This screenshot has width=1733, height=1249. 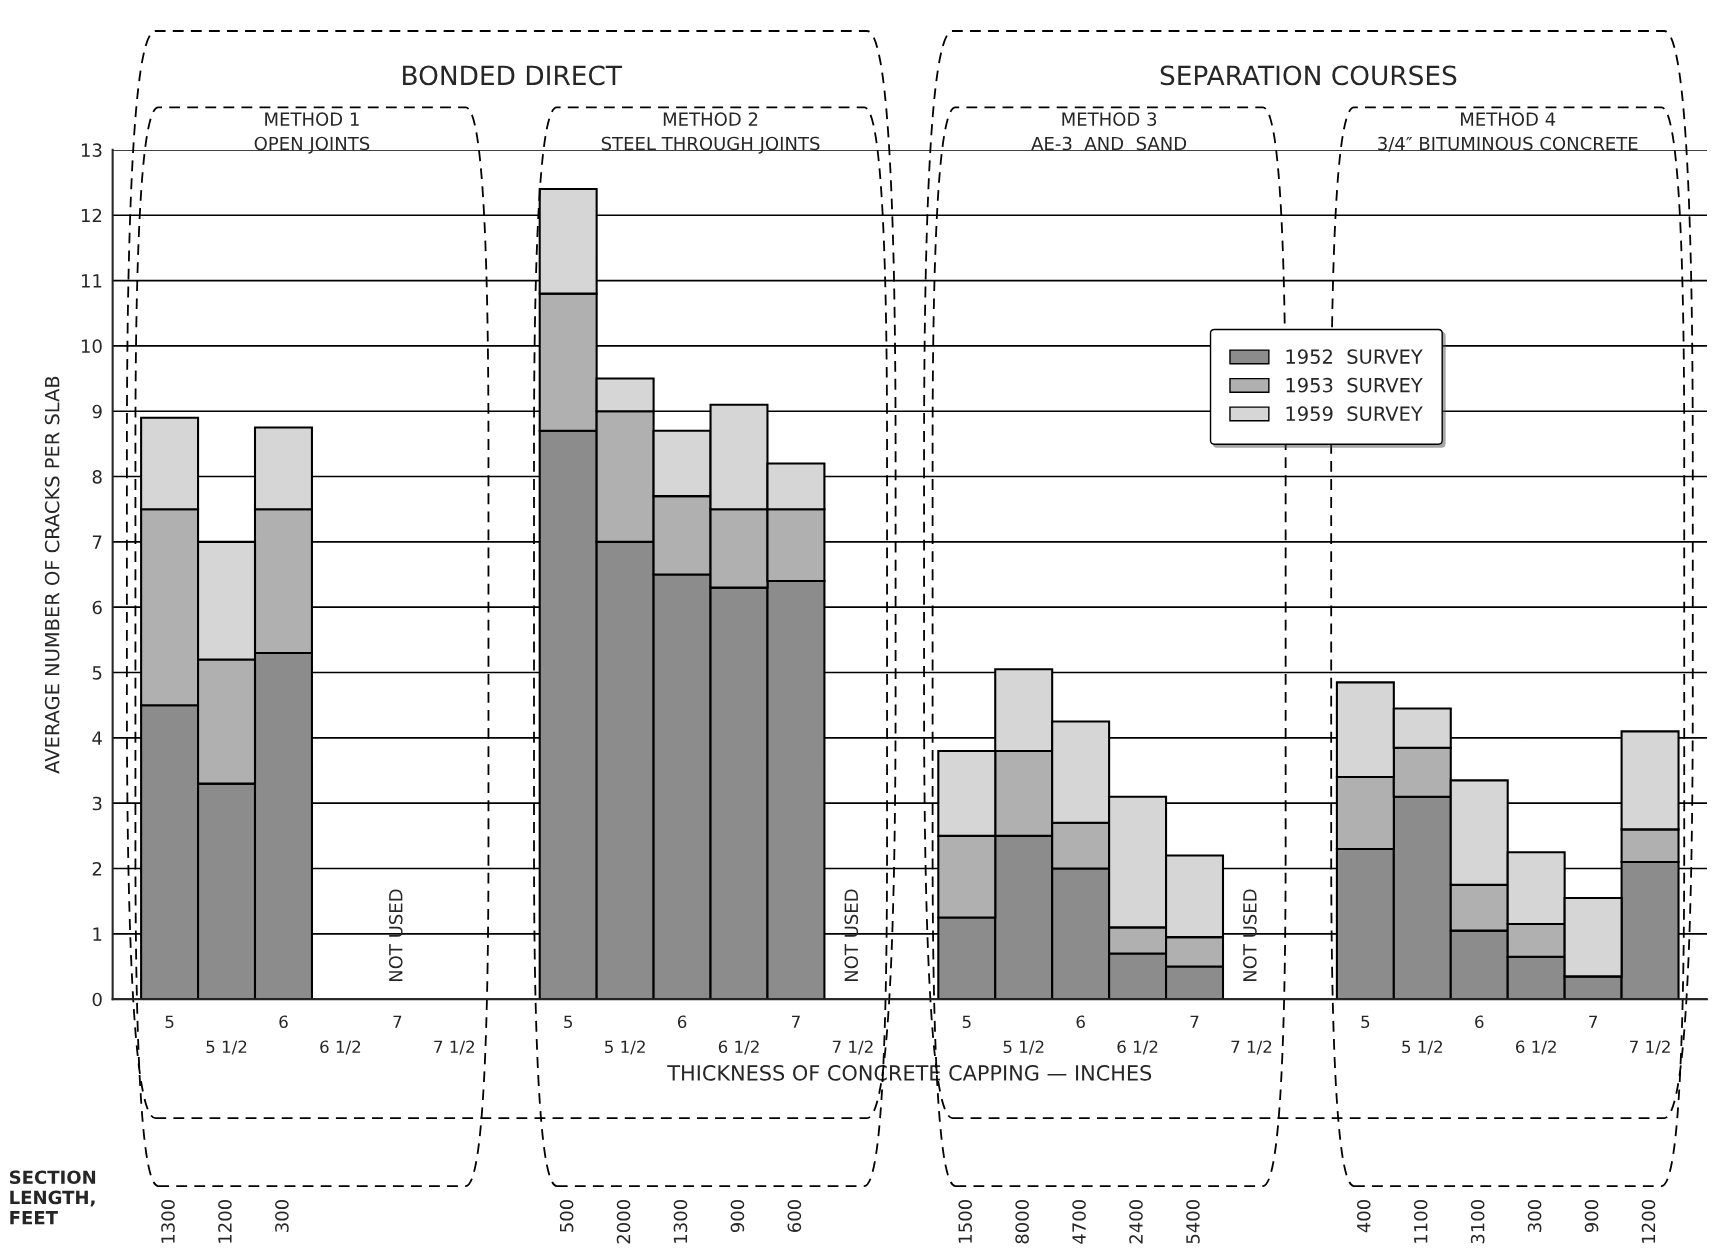 What do you see at coordinates (1354, 356) in the screenshot?
I see `legend-label: 1952 SURVEY` at bounding box center [1354, 356].